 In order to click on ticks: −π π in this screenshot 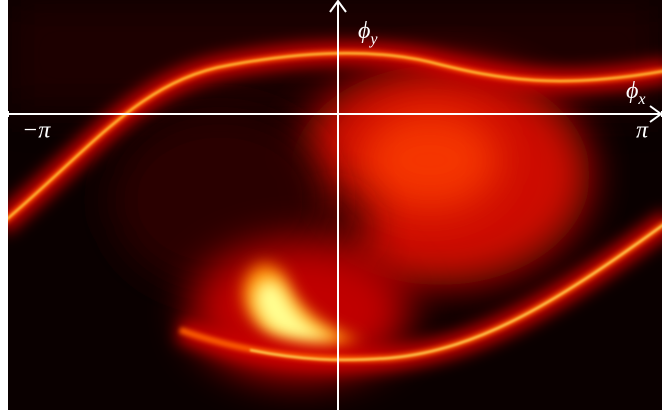, I will do `click(335, 127)`.